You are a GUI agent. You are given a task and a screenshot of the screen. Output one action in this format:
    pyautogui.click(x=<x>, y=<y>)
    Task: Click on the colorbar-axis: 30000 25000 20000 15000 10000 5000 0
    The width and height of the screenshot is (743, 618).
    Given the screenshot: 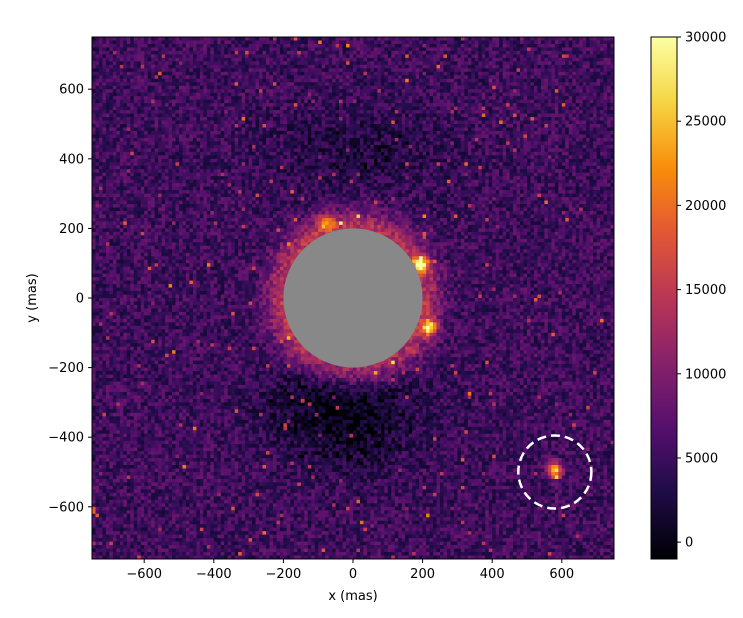 What is the action you would take?
    pyautogui.click(x=701, y=291)
    